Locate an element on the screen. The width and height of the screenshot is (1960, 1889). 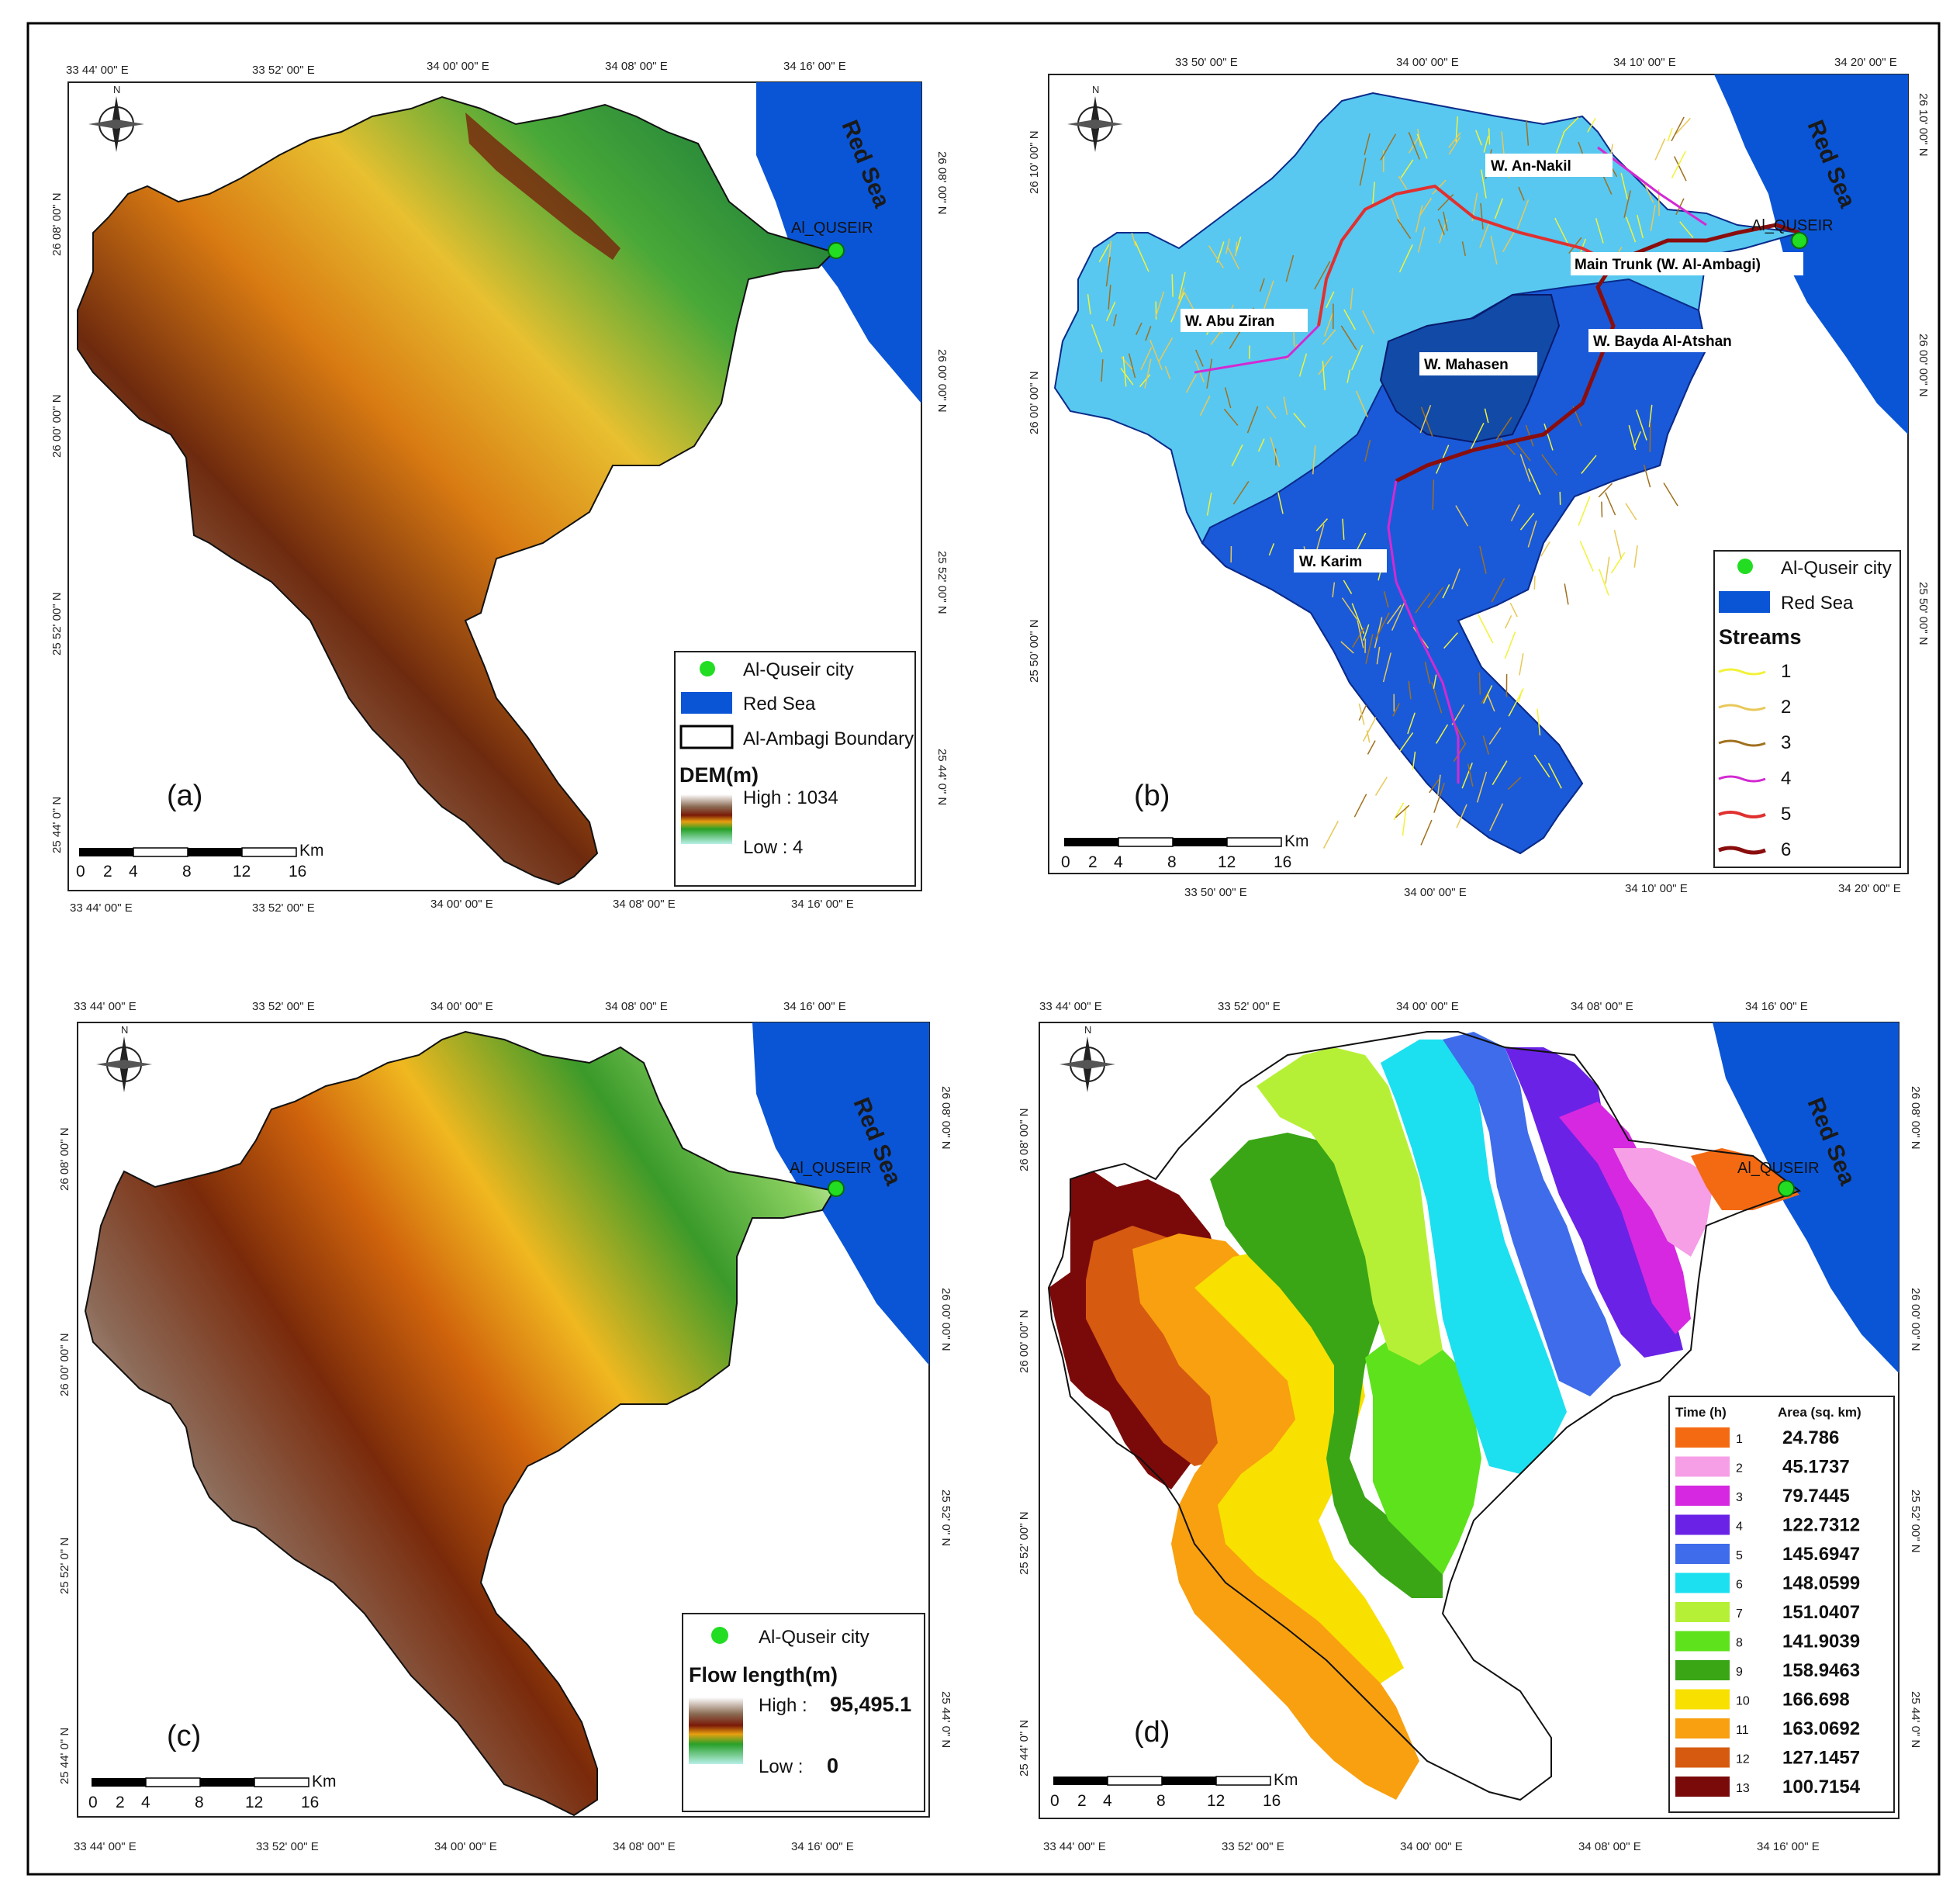
legend-time-8: 8 is located at coordinates (1740, 1643).